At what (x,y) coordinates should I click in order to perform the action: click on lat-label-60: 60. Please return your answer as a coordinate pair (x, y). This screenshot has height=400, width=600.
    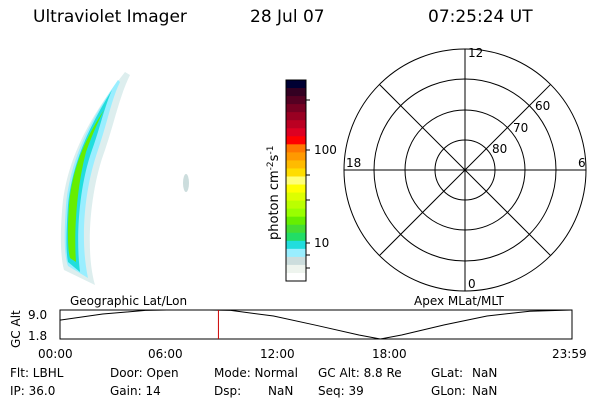
    Looking at the image, I should click on (542, 106).